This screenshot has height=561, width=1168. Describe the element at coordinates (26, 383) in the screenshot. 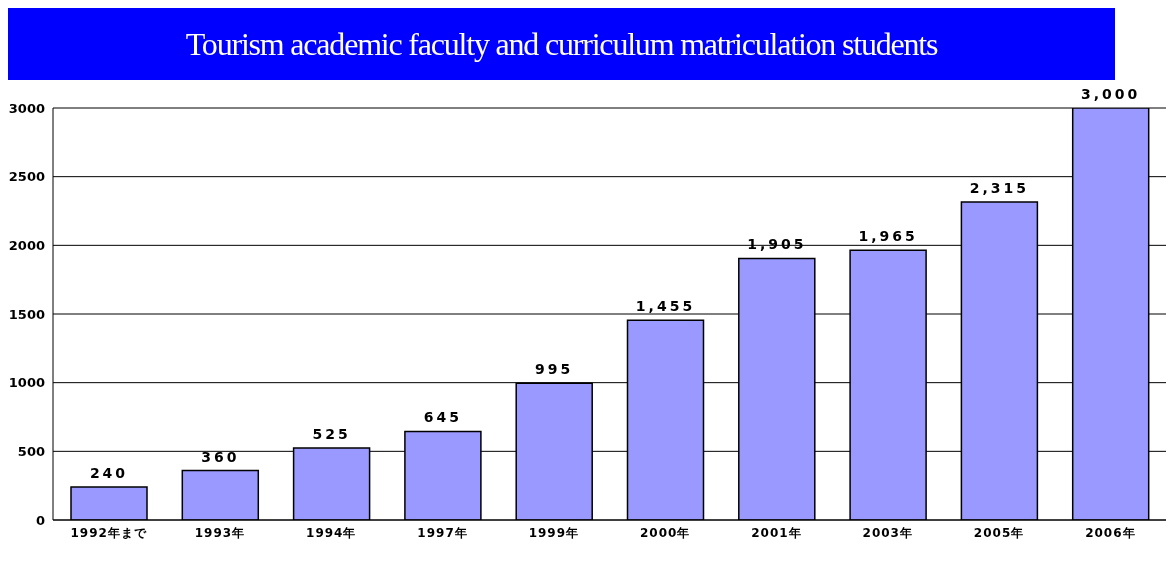

I see `y-tick-label: 1000` at that location.